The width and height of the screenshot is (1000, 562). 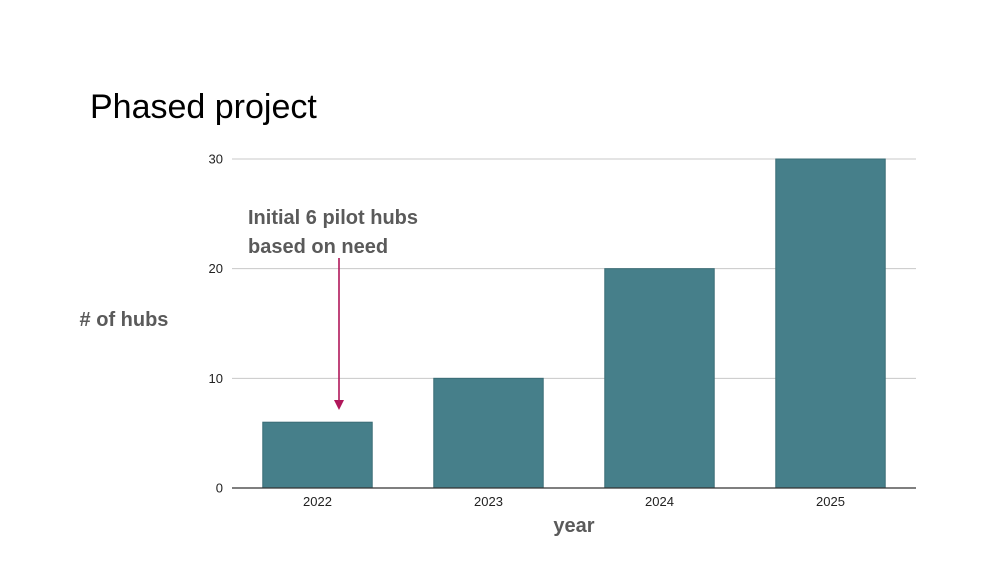 What do you see at coordinates (203, 107) in the screenshot?
I see `slide-title: Phased project` at bounding box center [203, 107].